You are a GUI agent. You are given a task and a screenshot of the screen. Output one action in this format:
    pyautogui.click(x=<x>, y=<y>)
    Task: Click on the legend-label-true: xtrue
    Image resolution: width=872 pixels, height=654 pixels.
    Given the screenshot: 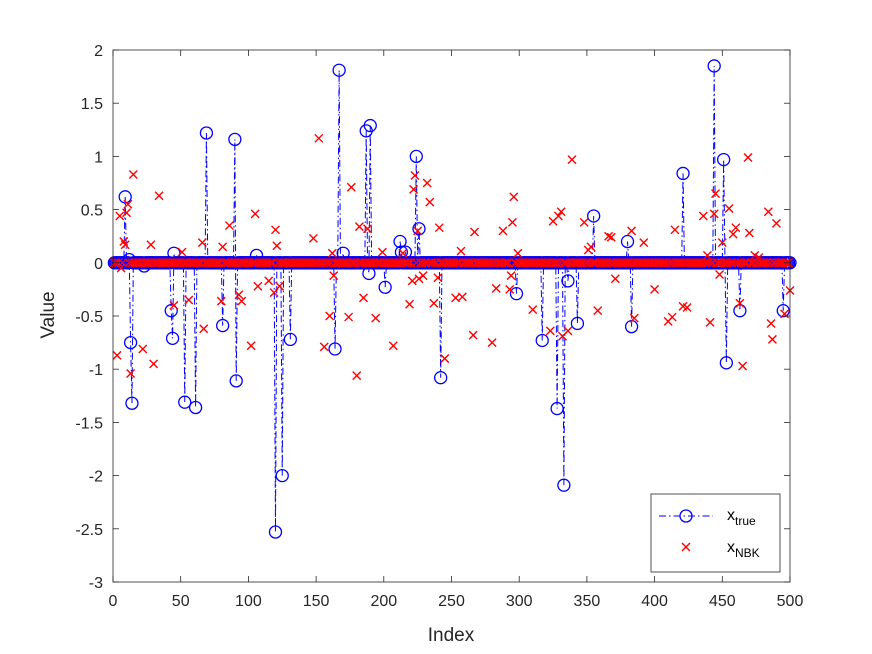 What is the action you would take?
    pyautogui.click(x=741, y=517)
    